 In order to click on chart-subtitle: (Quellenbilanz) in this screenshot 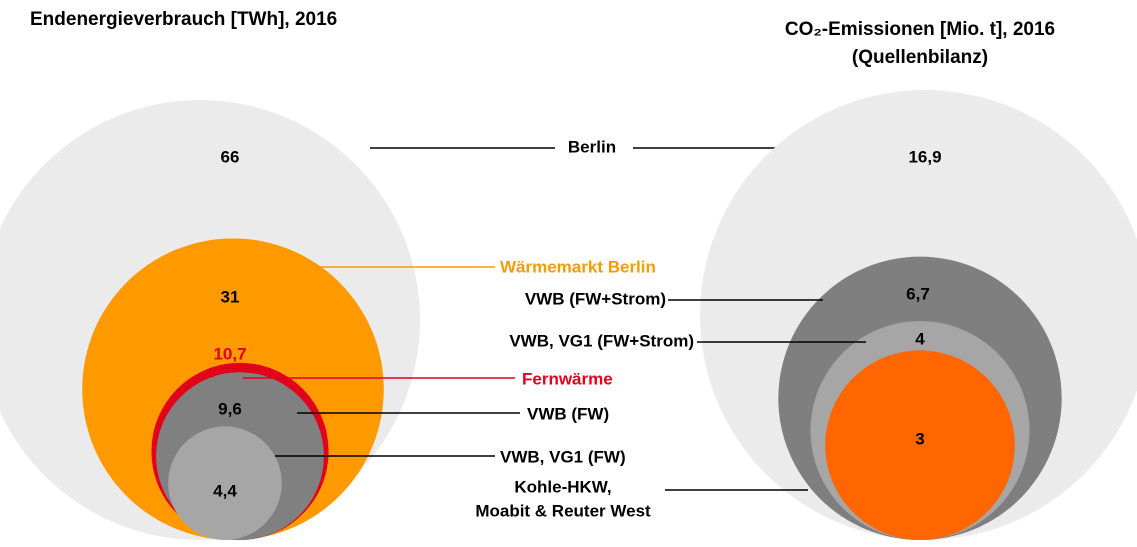, I will do `click(920, 57)`.